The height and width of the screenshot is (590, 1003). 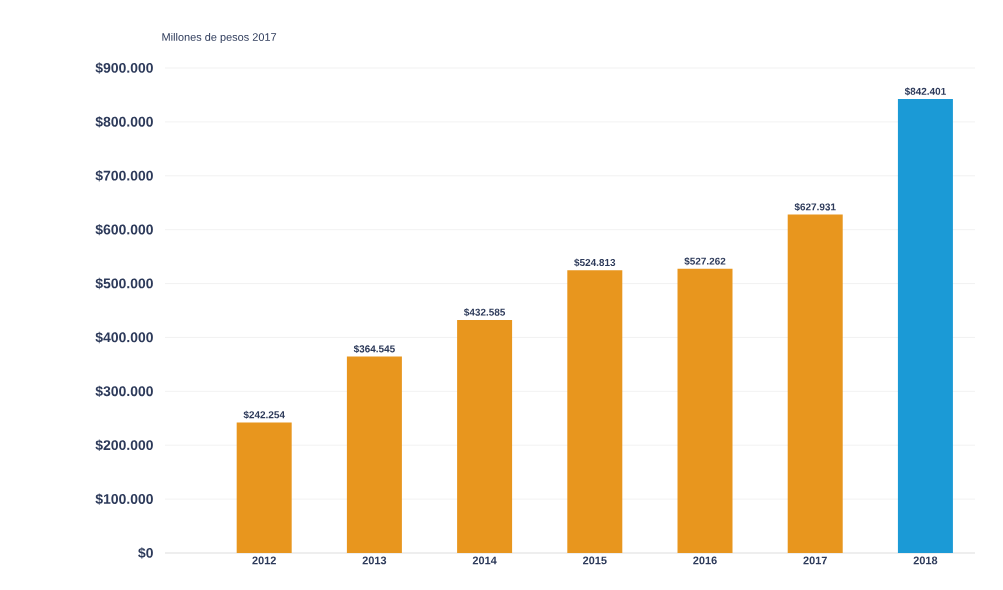 I want to click on x-tick-label: 2015, so click(x=594, y=560).